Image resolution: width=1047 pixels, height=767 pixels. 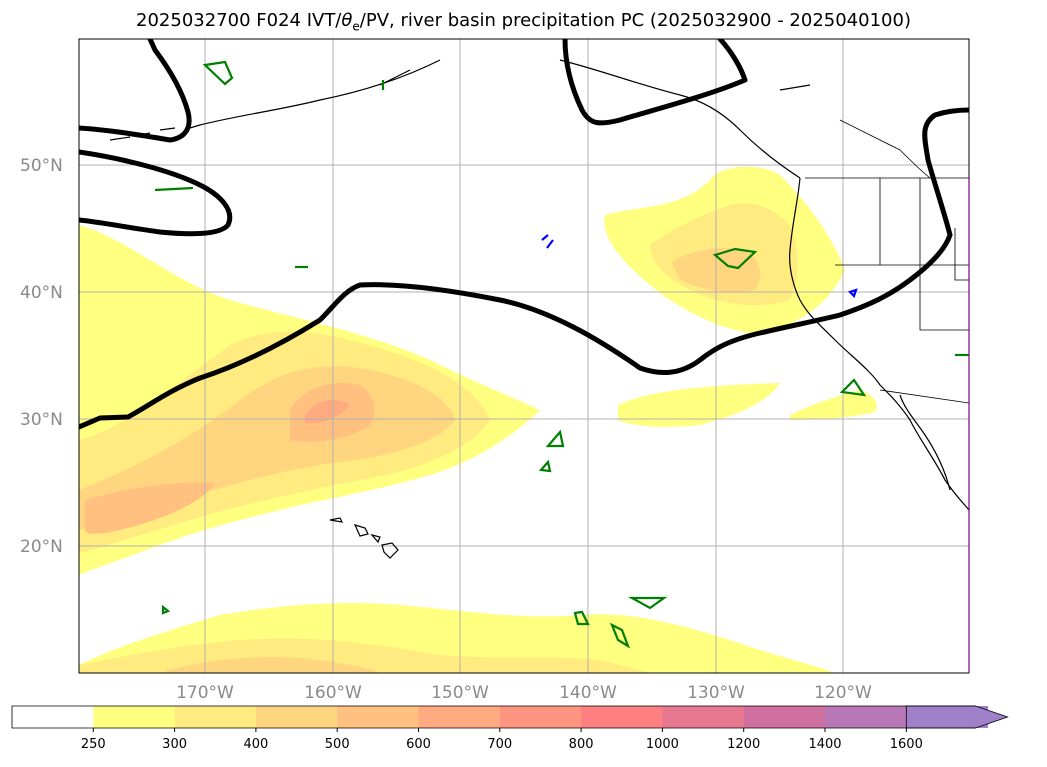 I want to click on lat-label-20n: 20°N, so click(x=41, y=547).